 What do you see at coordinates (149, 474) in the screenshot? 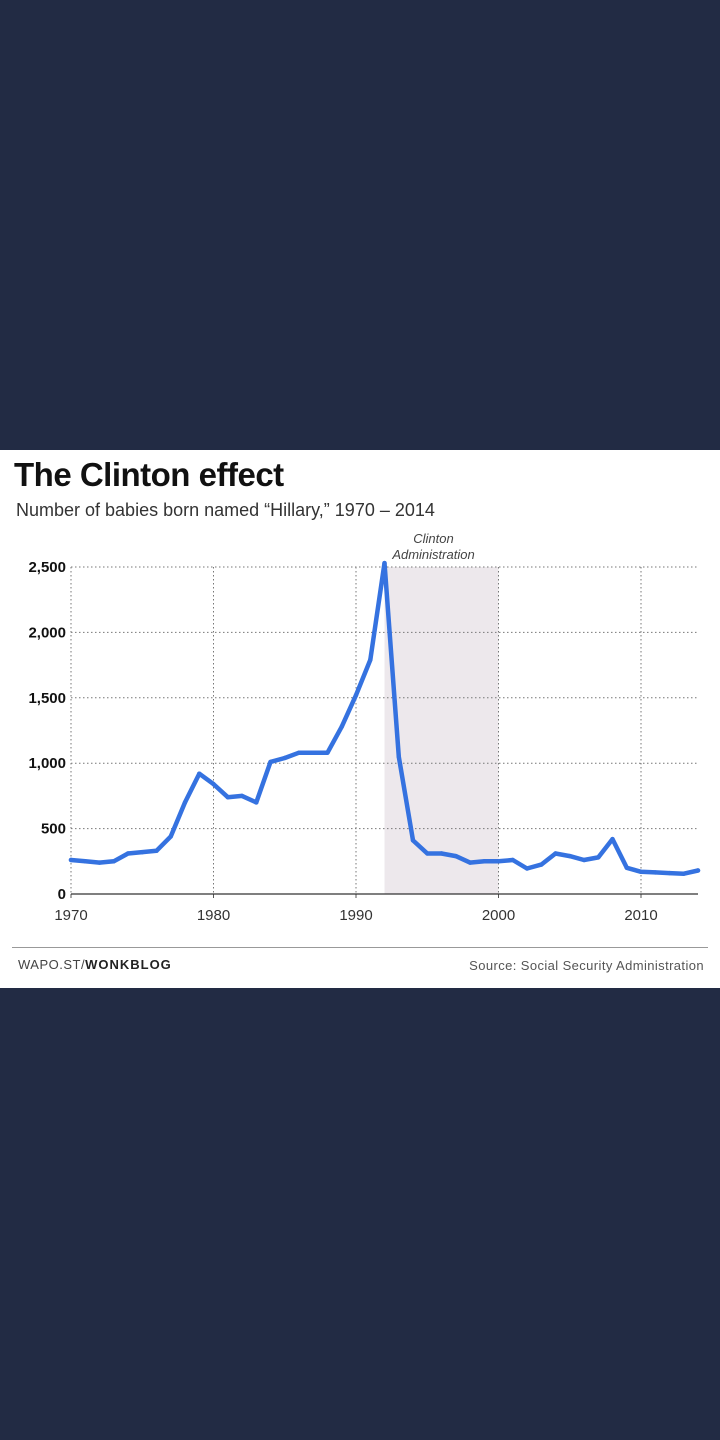
I see `chart-title: The Clinton effect` at bounding box center [149, 474].